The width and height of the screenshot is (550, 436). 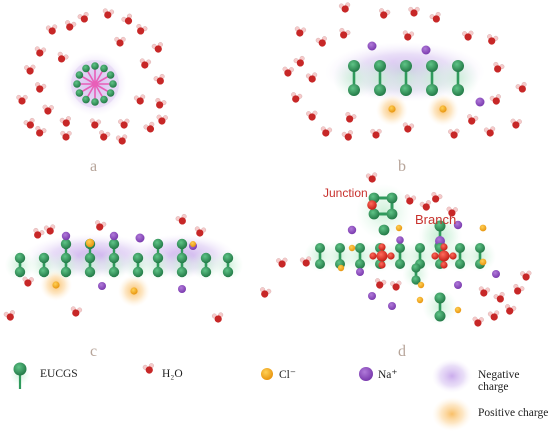 I want to click on legend-chloride-icon, so click(x=267, y=374).